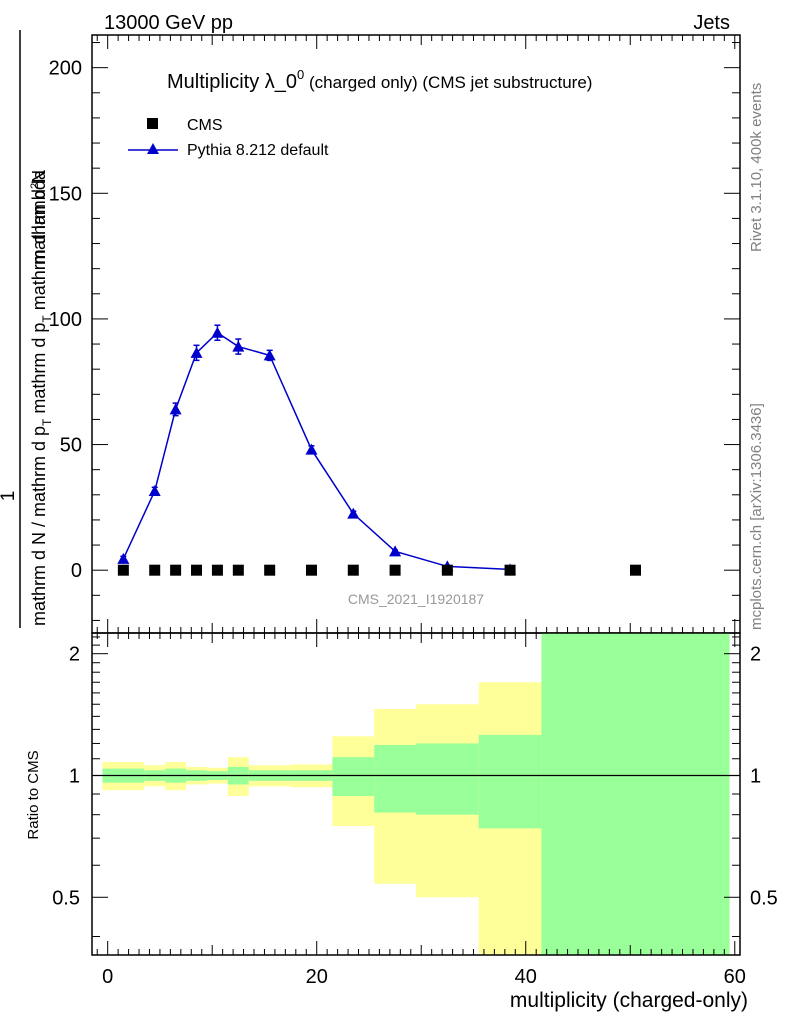 This screenshot has width=786, height=1024. Describe the element at coordinates (65, 320) in the screenshot. I see `y-tick-label: 100` at that location.